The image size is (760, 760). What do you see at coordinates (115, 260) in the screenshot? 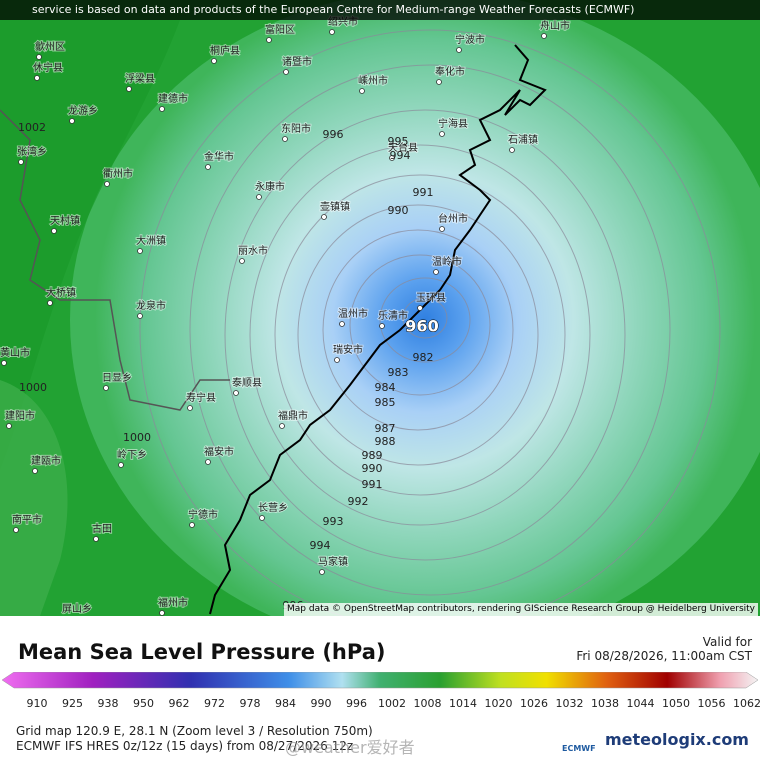
I see `province-border` at bounding box center [115, 260].